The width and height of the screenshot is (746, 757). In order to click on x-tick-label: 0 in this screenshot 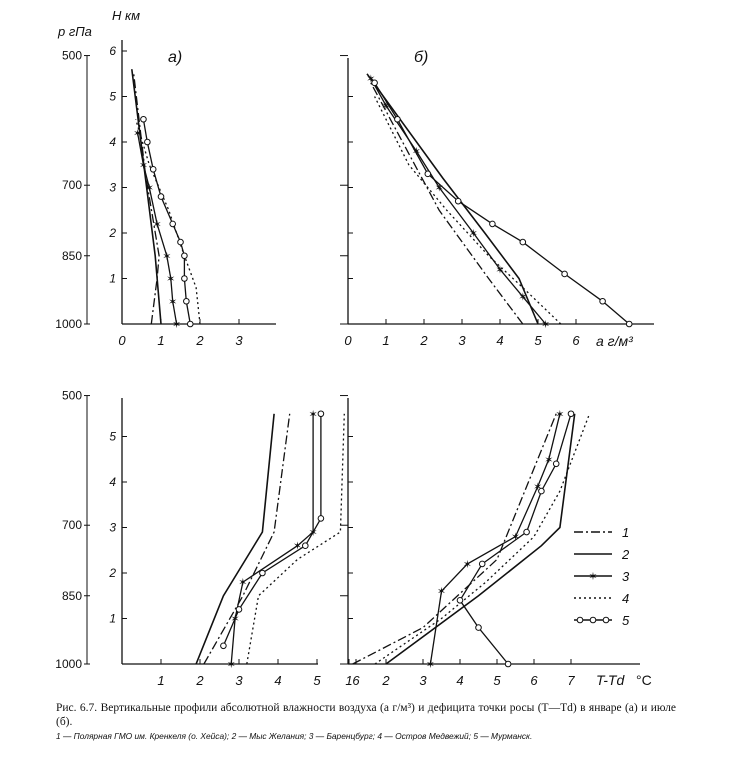, I will do `click(122, 340)`.